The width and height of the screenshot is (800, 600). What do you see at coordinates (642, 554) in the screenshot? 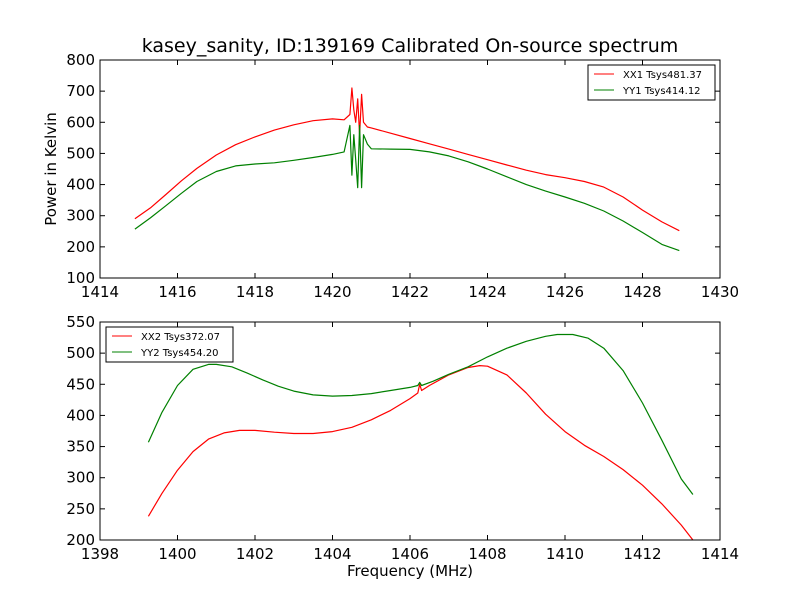
I see `x-tick-label: 1412` at bounding box center [642, 554].